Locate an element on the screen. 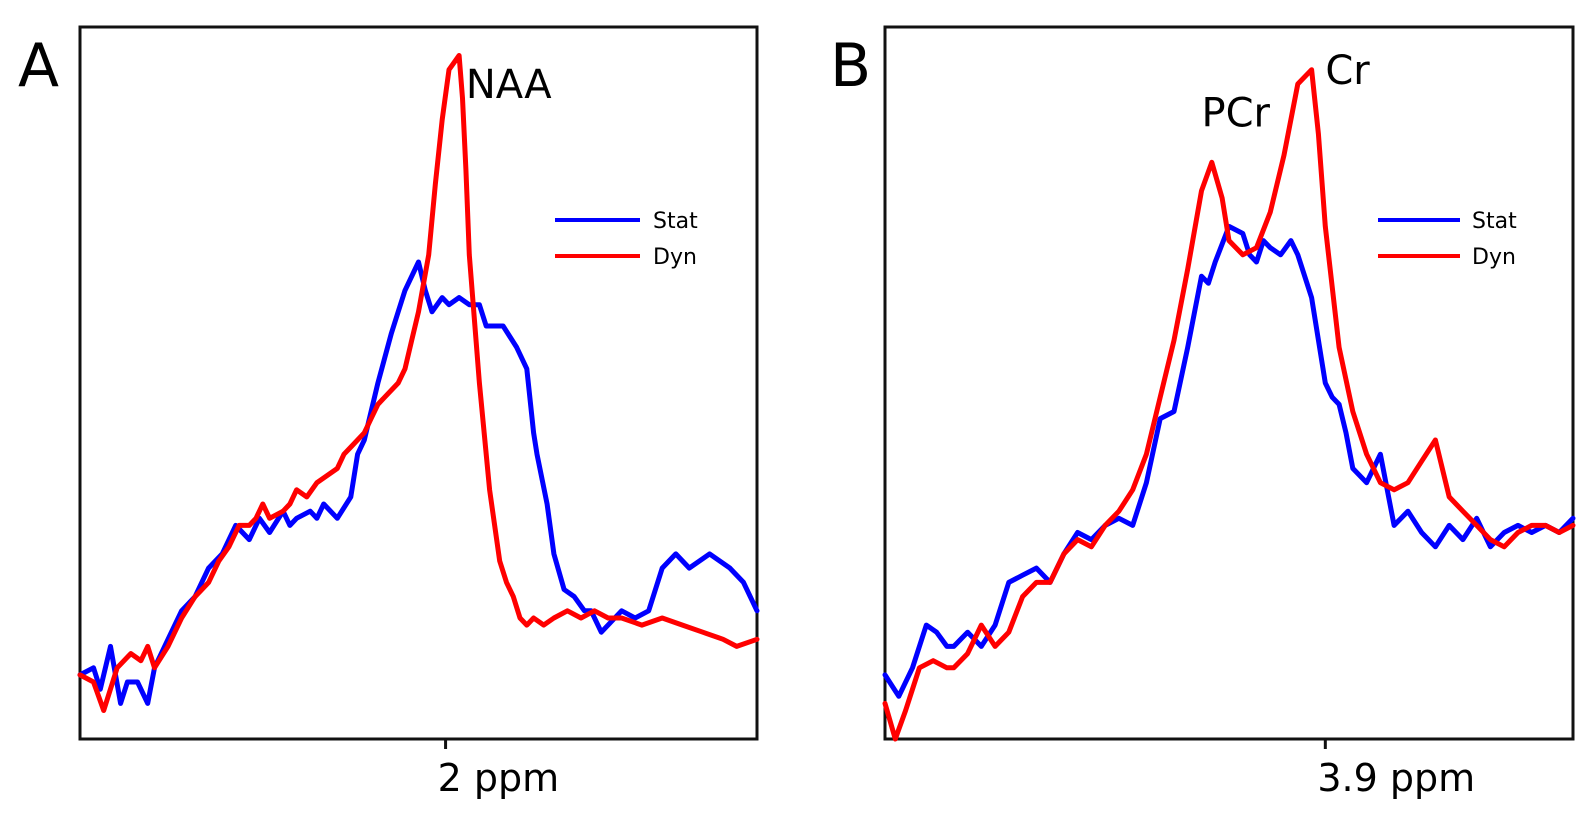  panel-b-peak-label-cr: Cr is located at coordinates (1347, 71).